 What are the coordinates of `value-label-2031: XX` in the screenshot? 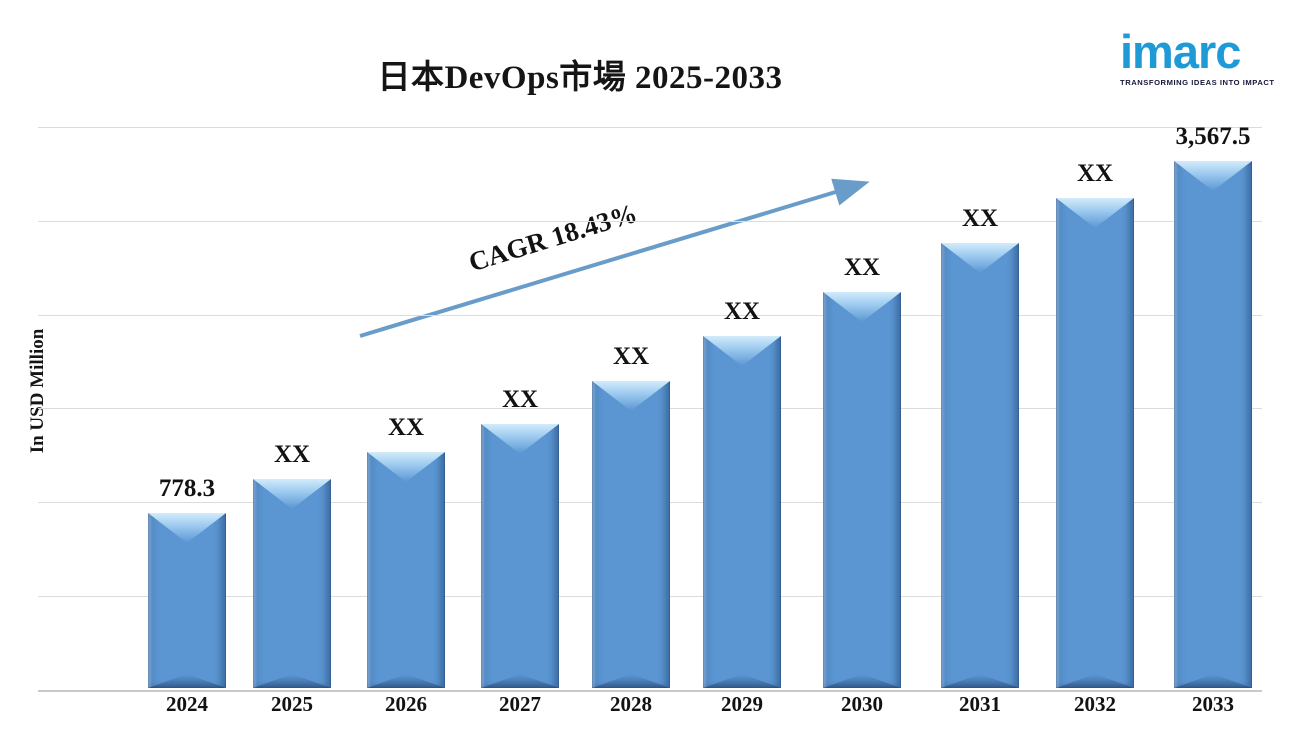 It's located at (980, 218).